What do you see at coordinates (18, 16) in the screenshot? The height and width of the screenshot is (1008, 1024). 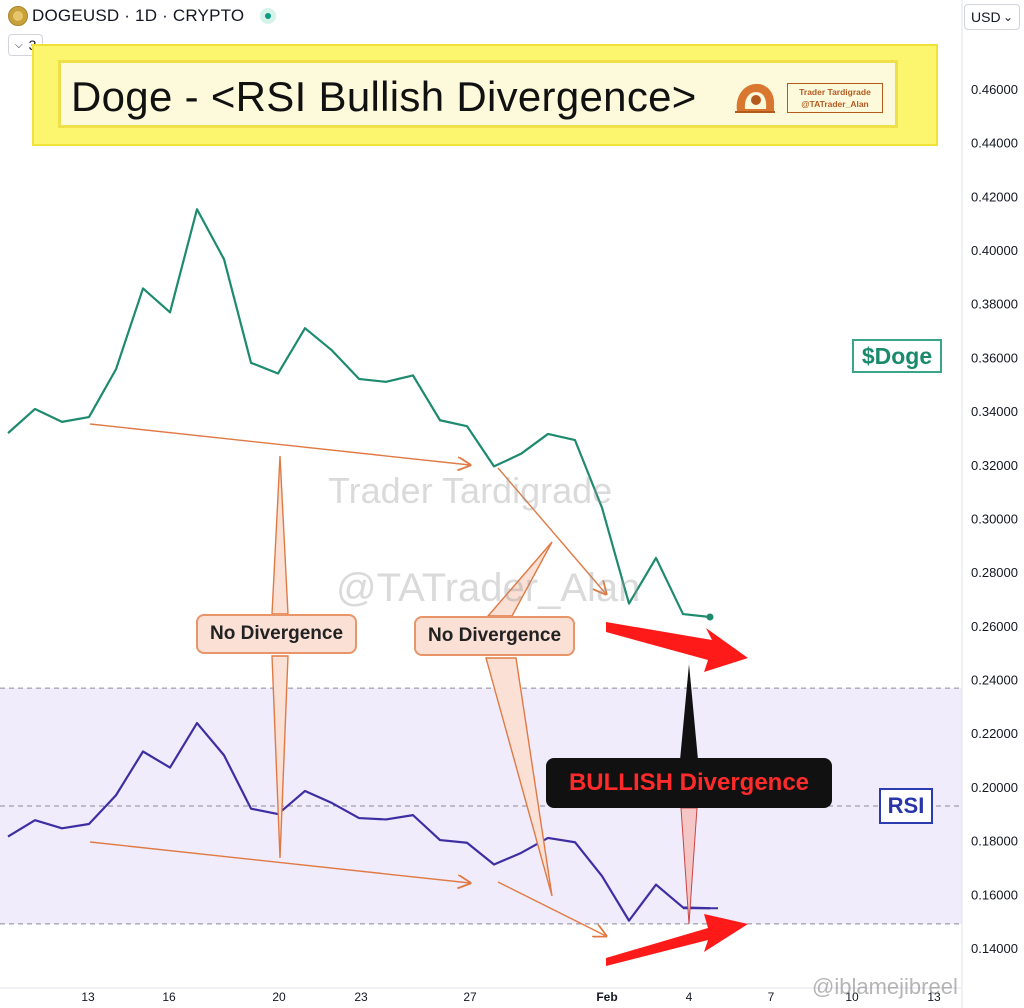 I see `doge-coin-icon` at bounding box center [18, 16].